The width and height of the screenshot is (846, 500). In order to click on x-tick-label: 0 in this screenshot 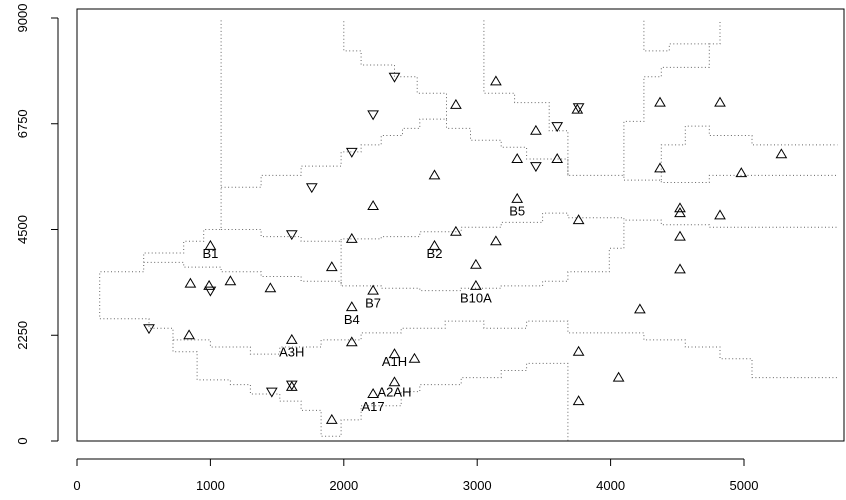, I will do `click(76, 485)`.